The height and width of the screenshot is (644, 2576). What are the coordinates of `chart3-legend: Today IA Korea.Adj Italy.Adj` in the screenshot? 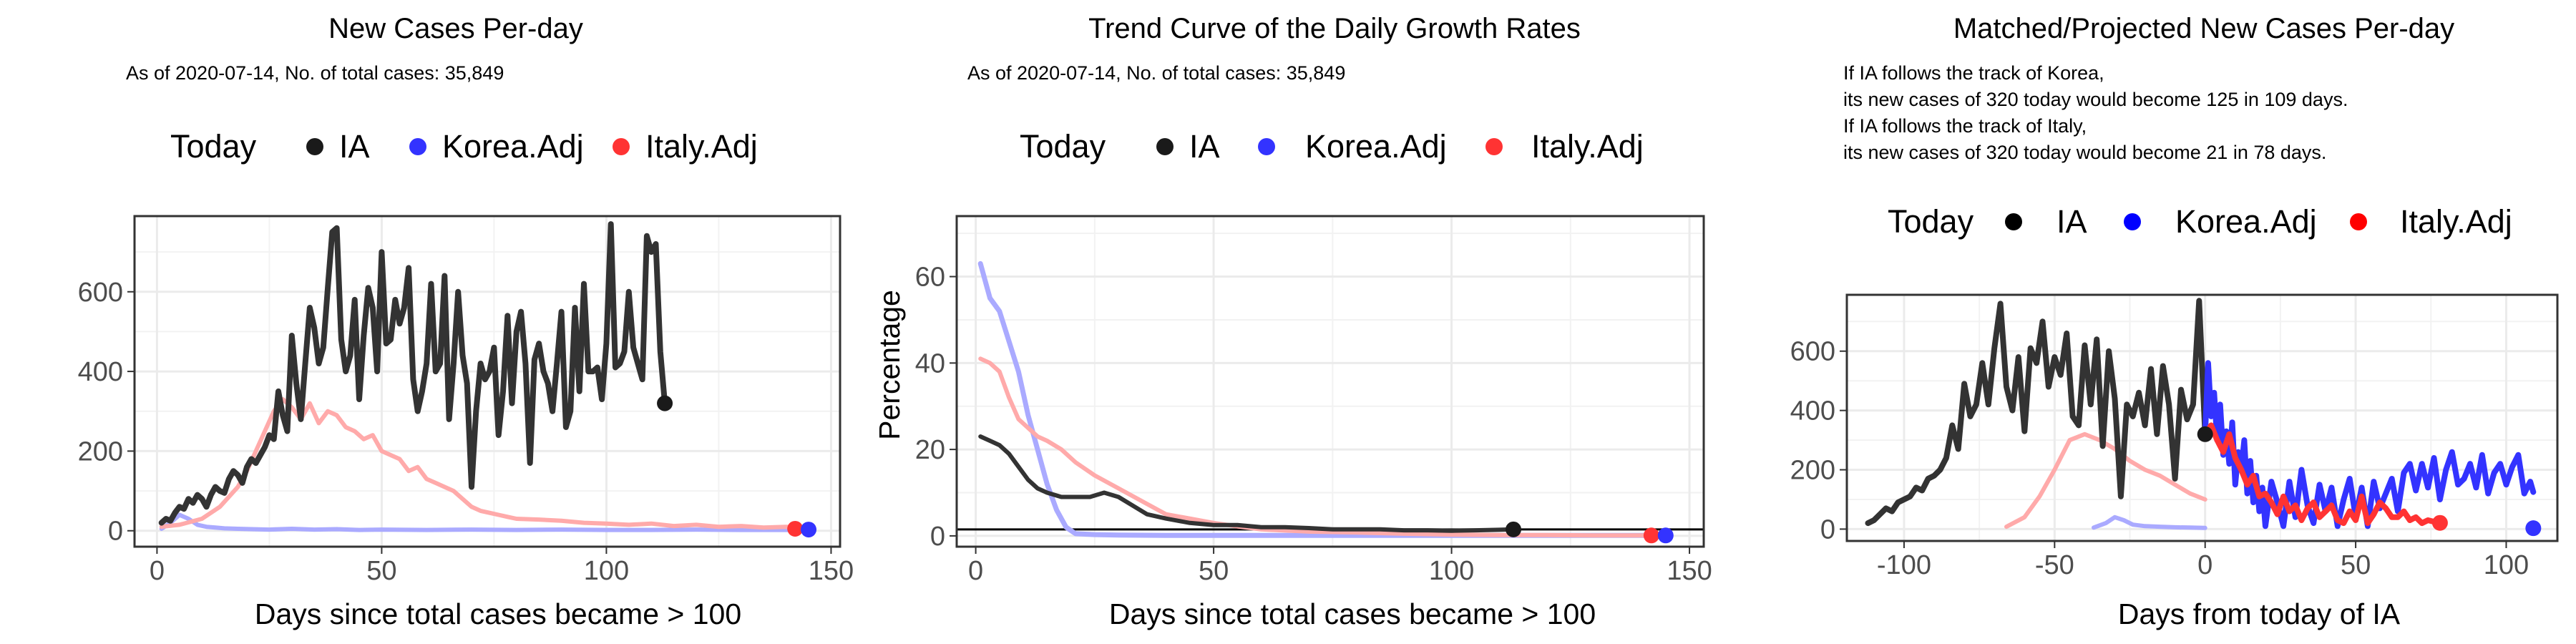 It's located at (2200, 221).